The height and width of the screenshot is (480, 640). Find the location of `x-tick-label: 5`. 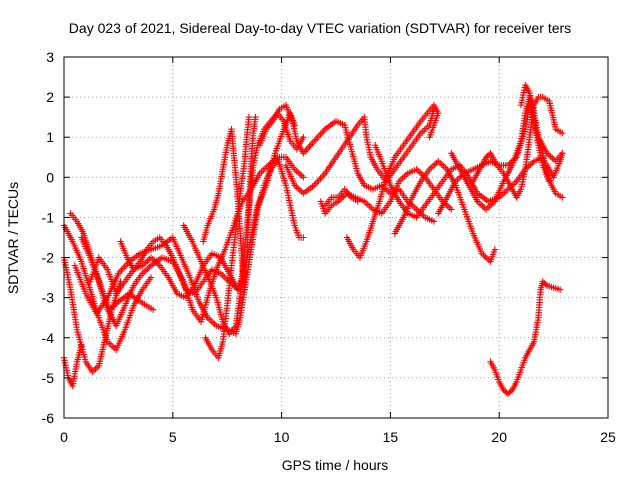

x-tick-label: 5 is located at coordinates (173, 437).